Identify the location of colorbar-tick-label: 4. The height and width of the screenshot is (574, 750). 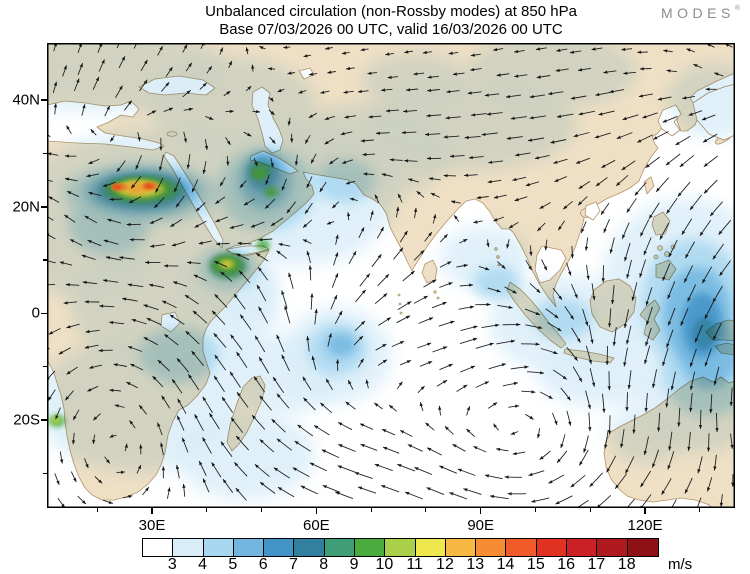
(203, 564).